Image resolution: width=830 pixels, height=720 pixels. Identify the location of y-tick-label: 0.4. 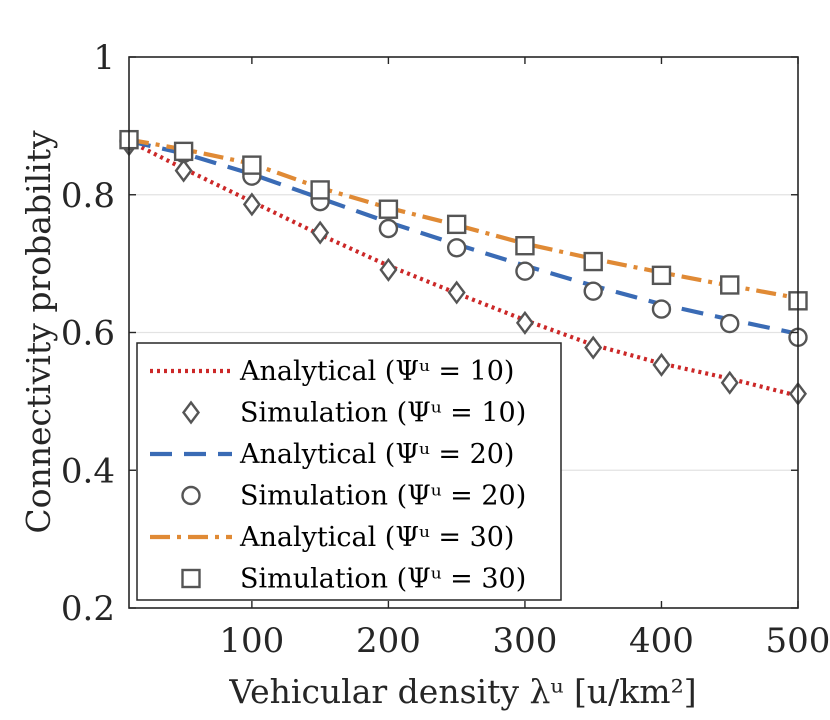
(88, 471).